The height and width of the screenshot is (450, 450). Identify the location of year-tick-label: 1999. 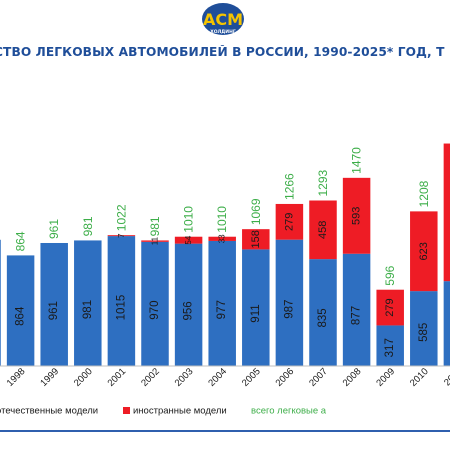
(49, 377).